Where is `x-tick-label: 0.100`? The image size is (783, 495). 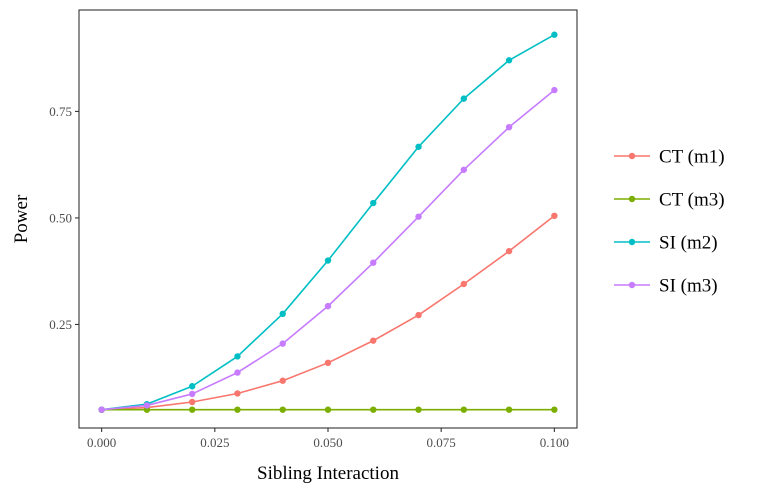 x-tick-label: 0.100 is located at coordinates (554, 442).